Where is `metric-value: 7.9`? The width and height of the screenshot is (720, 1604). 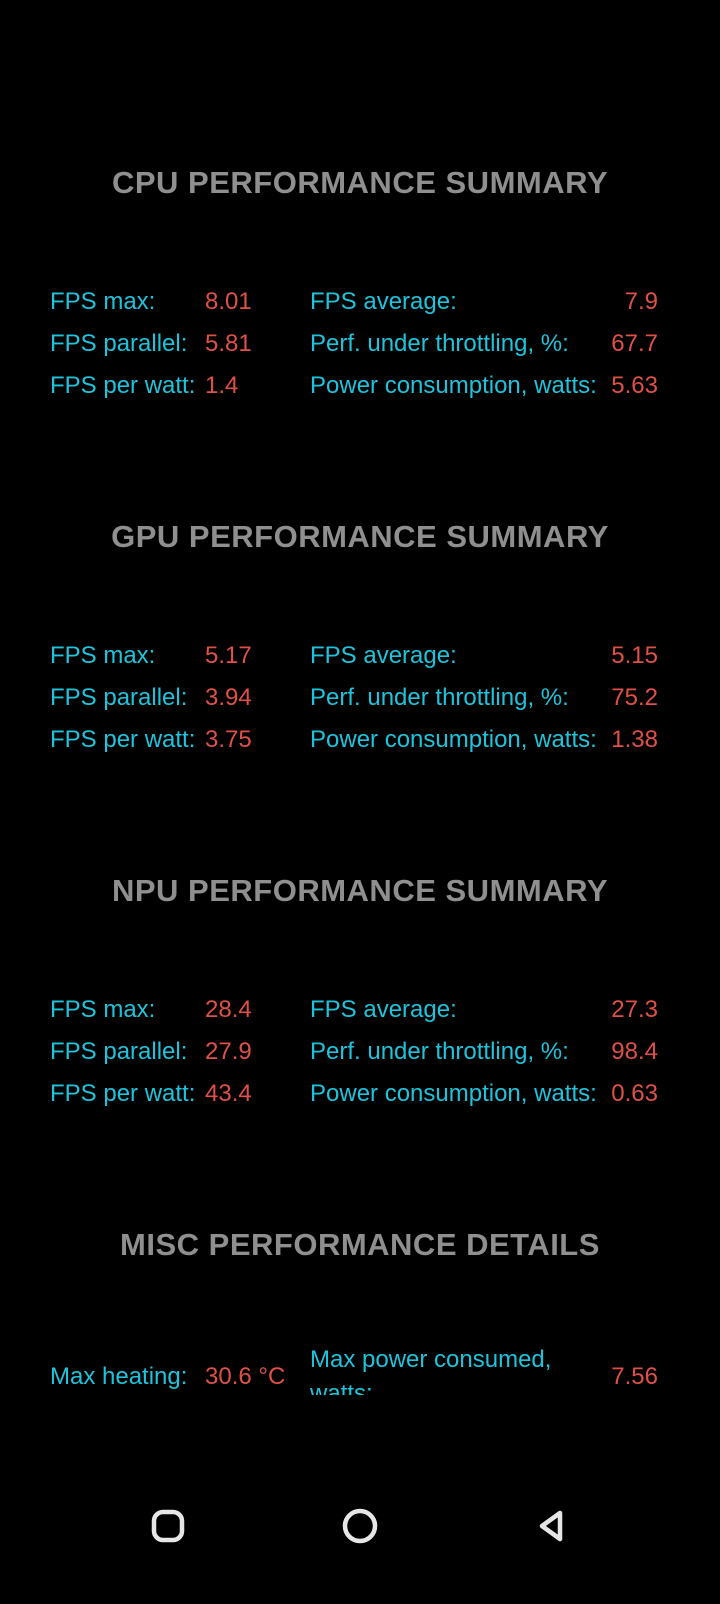
metric-value: 7.9 is located at coordinates (641, 301).